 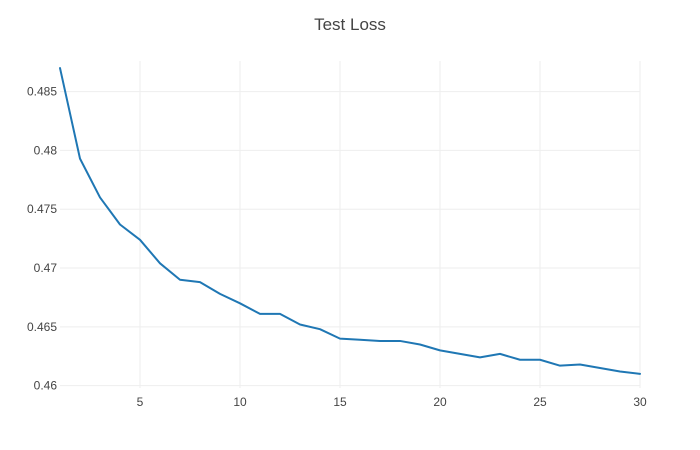 What do you see at coordinates (46, 150) in the screenshot?
I see `y-tick-label: 0.48` at bounding box center [46, 150].